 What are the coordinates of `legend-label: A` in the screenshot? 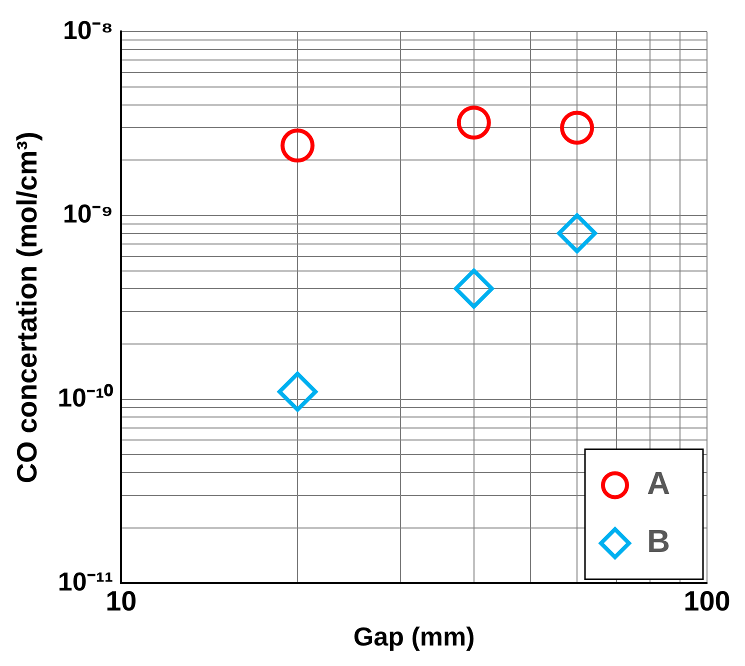 It's located at (658, 483).